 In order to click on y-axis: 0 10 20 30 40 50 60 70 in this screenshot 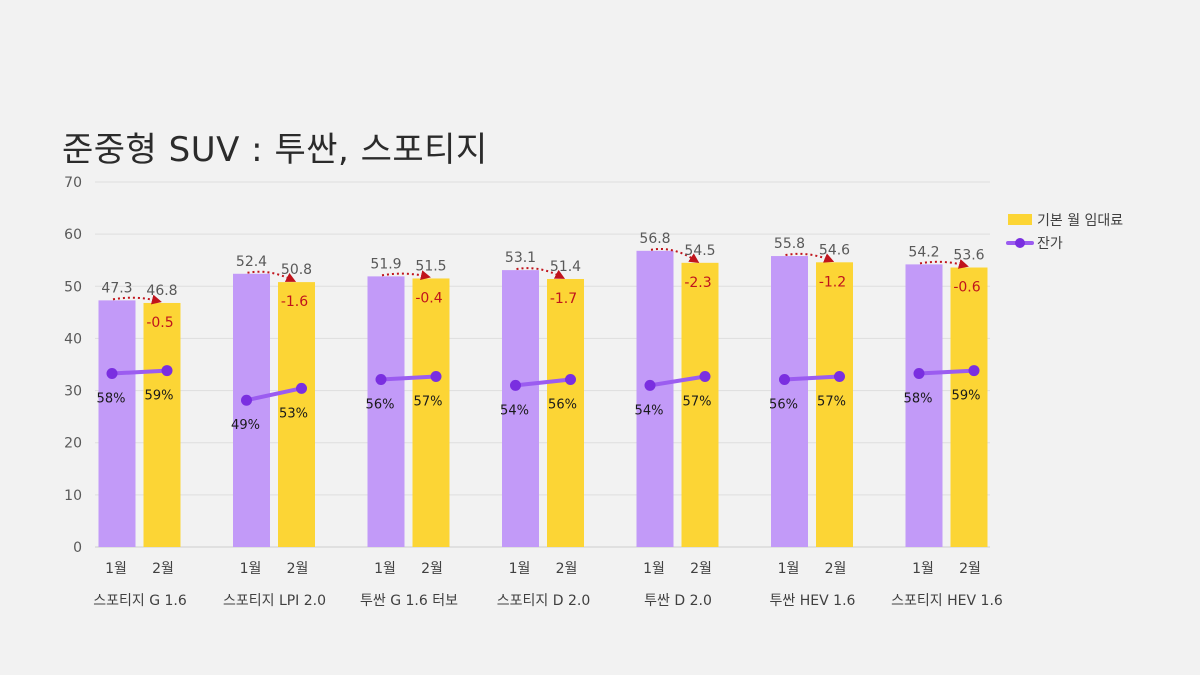, I will do `click(73, 365)`.